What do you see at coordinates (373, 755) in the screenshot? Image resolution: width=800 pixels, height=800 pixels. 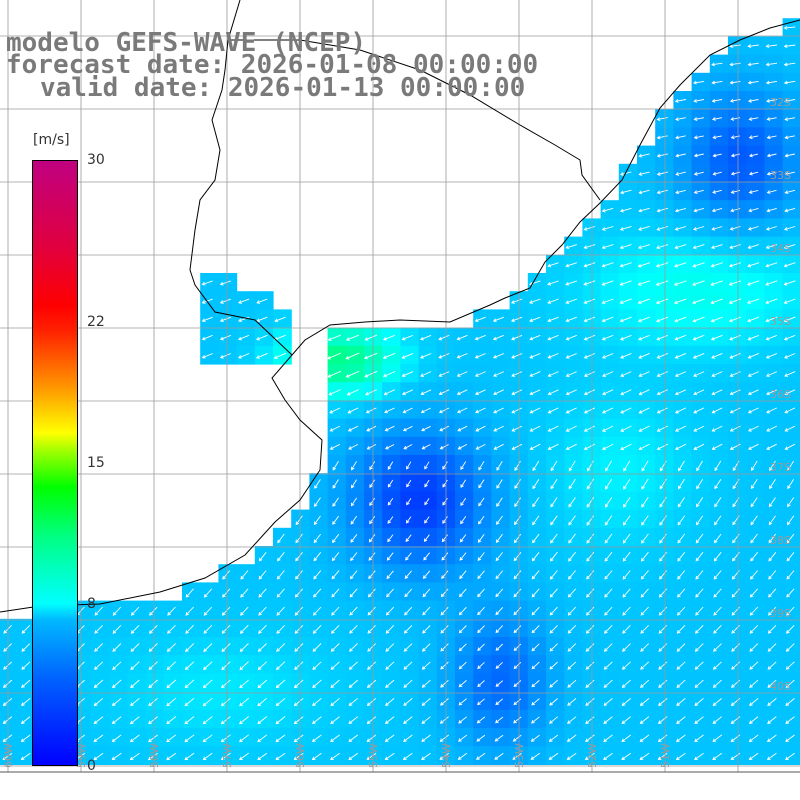 I see `longitude-label: 55W` at bounding box center [373, 755].